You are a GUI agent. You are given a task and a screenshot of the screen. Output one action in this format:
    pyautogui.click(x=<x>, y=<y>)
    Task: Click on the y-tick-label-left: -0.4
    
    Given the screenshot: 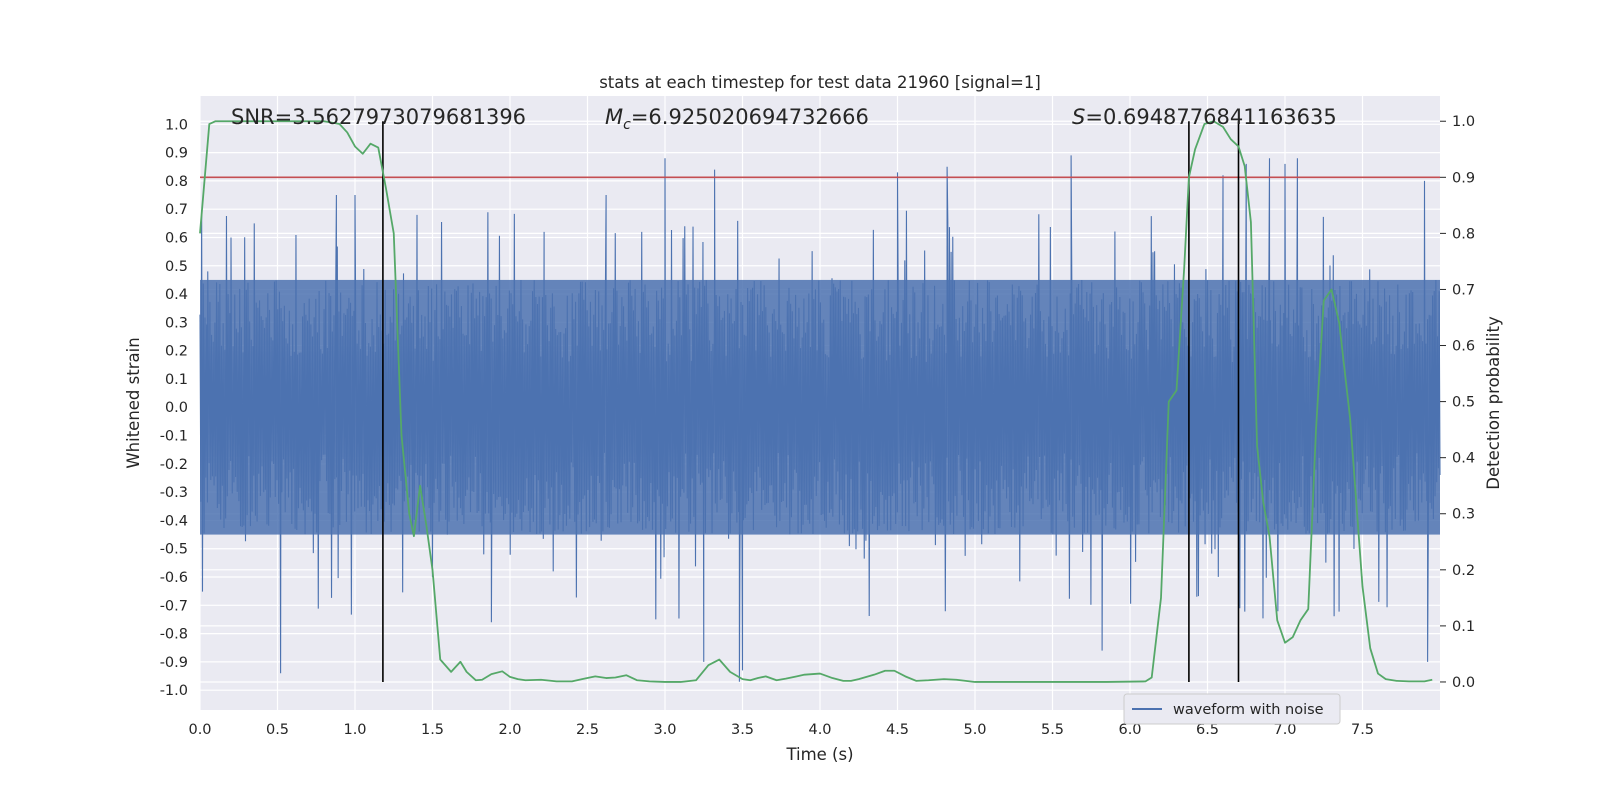 What is the action you would take?
    pyautogui.click(x=174, y=521)
    